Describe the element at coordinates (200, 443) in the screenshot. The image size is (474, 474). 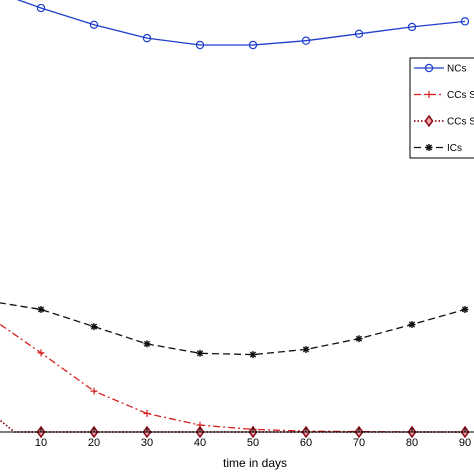
I see `x-tick-label: 40` at that location.